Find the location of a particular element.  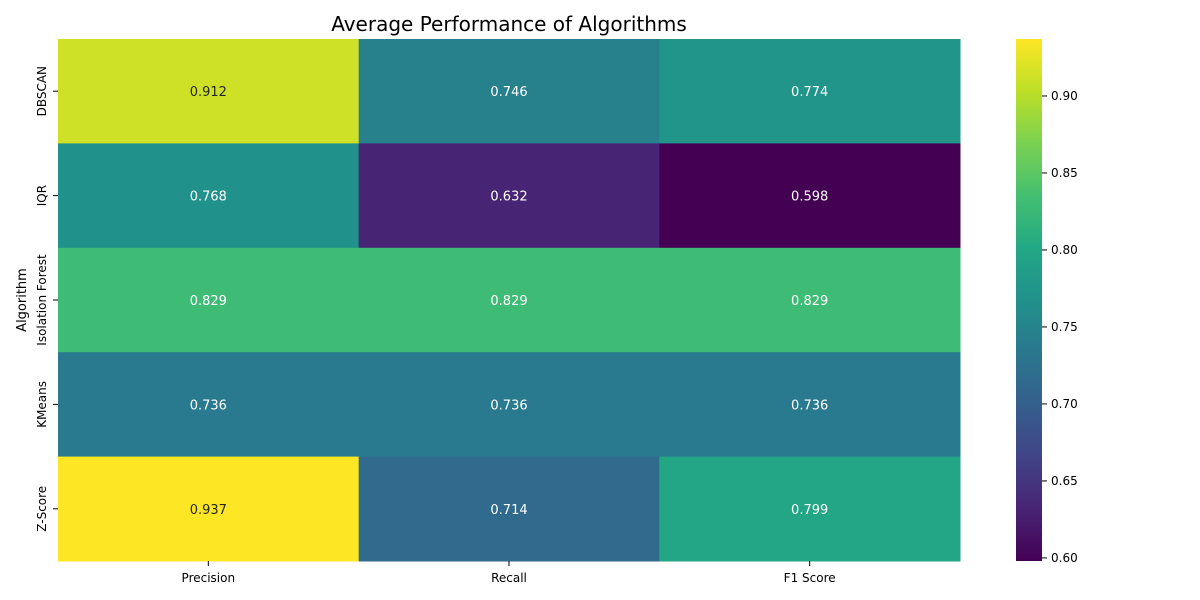

heatmap-cell-iqr-f1-score is located at coordinates (810, 196).